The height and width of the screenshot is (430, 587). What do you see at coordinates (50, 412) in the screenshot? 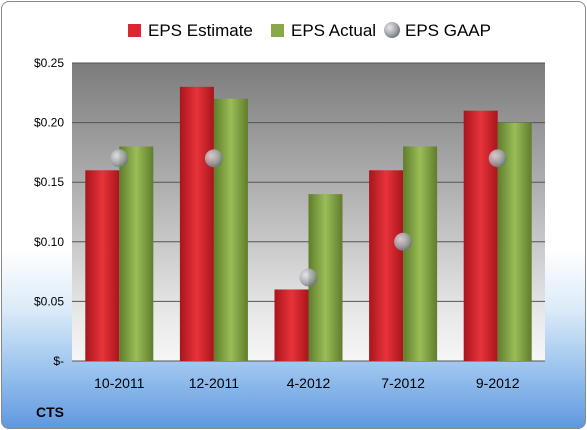
I see `ticker-label: CTS` at bounding box center [50, 412].